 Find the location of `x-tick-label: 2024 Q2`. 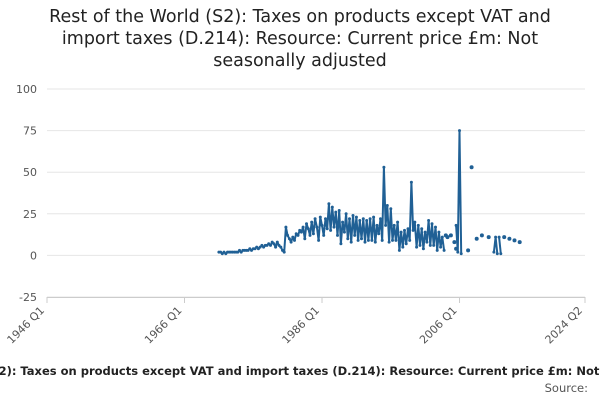

x-tick-label: 2024 Q2 is located at coordinates (564, 325).